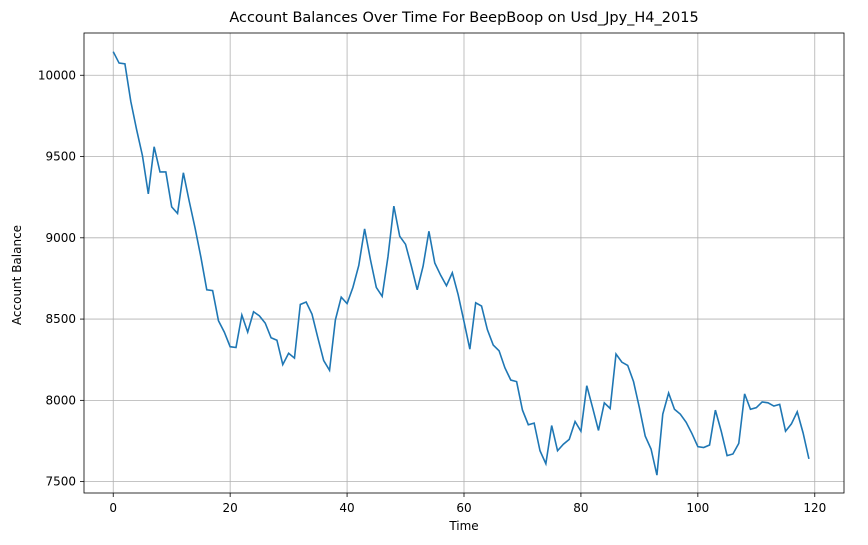 Image resolution: width=868 pixels, height=545 pixels. What do you see at coordinates (57, 75) in the screenshot?
I see `y-tick-label: 10000` at bounding box center [57, 75].